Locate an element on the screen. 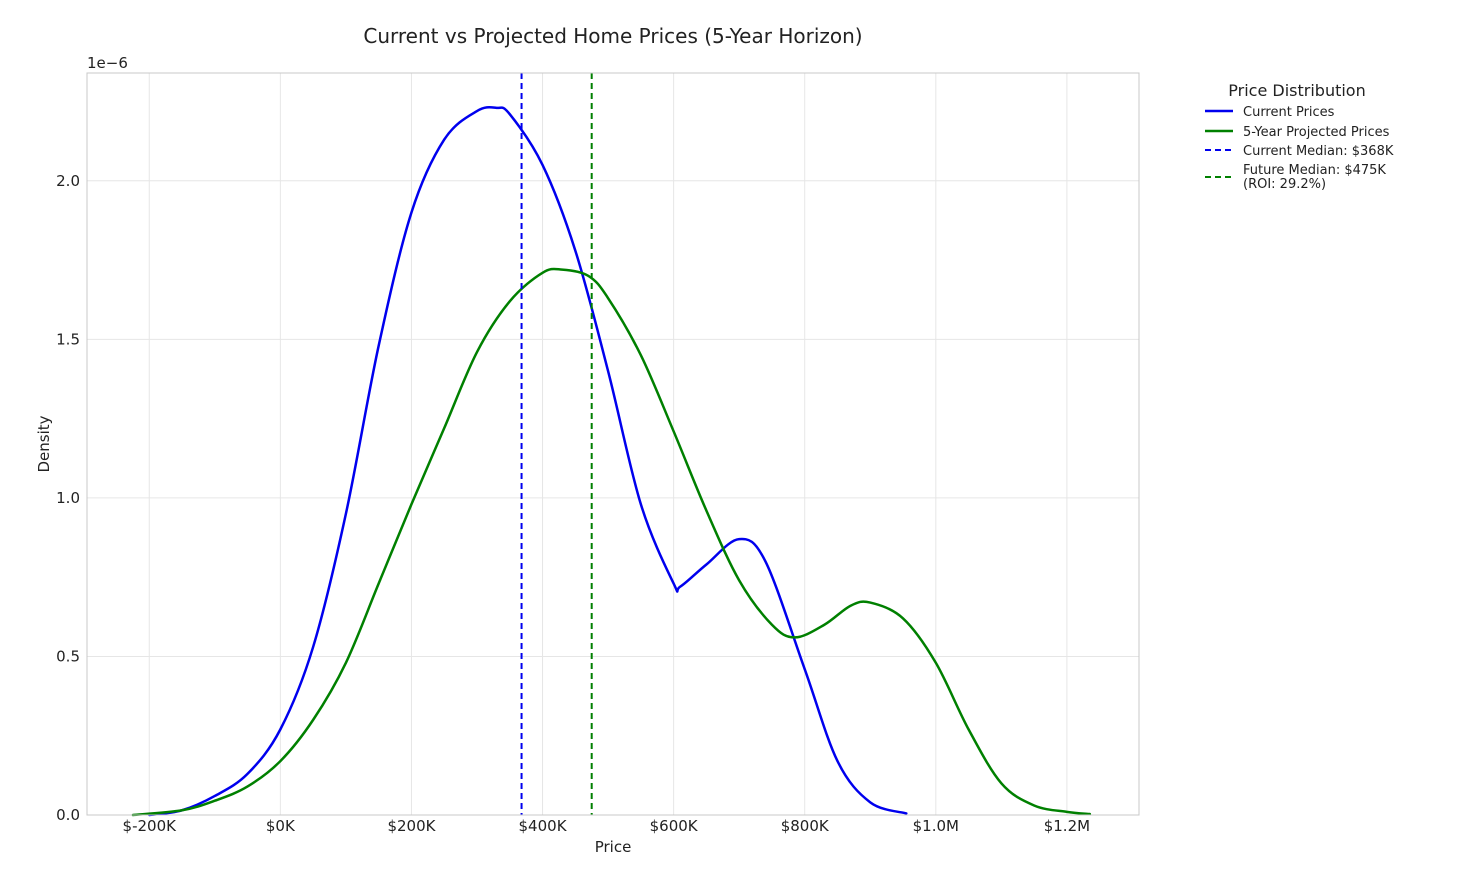 The height and width of the screenshot is (884, 1470). x-tick-labels: $-200K $0K $200K $400K $600K $800K $1.0M $1.2M is located at coordinates (607, 826).